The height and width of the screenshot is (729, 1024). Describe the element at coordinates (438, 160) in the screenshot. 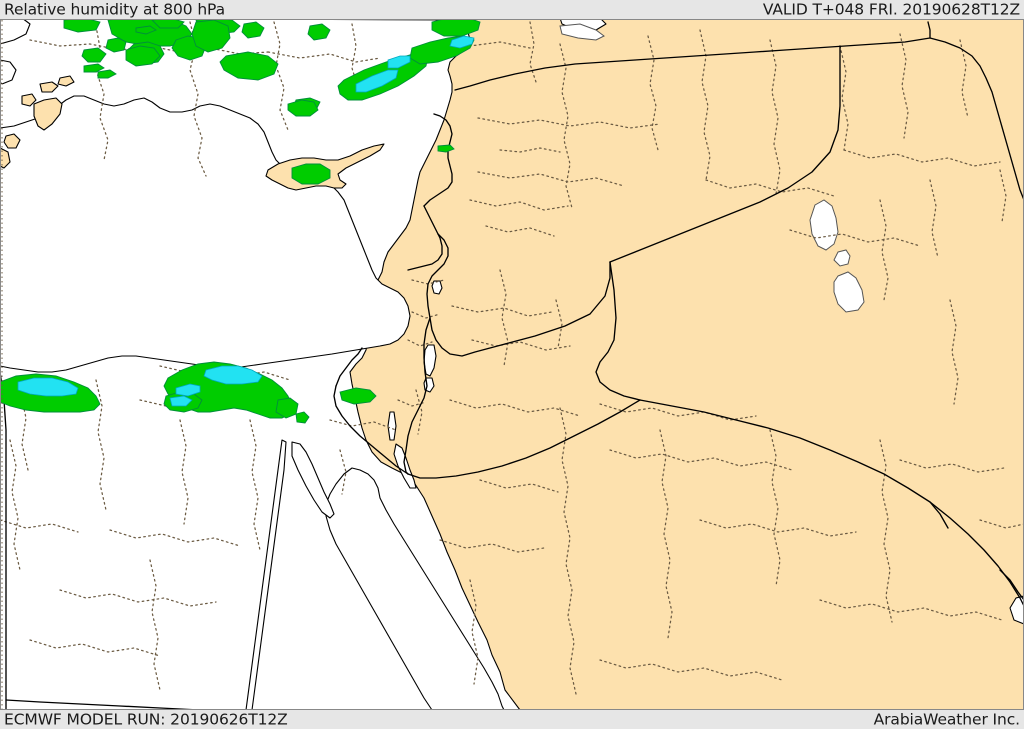

I see `border-lebanon-syria` at that location.